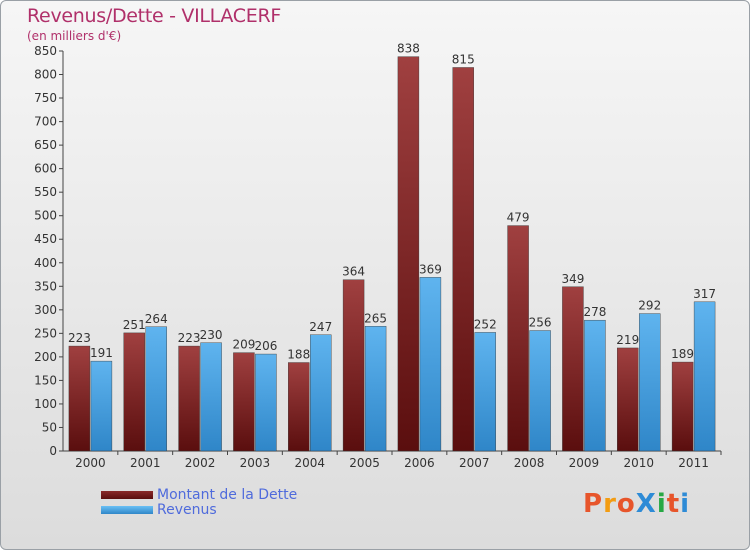 This screenshot has width=750, height=550. What do you see at coordinates (53, 451) in the screenshot?
I see `y-tick-label: 0` at bounding box center [53, 451].